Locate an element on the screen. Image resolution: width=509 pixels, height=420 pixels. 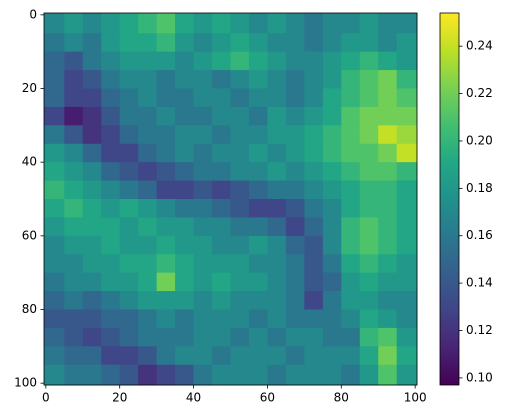
colorbar-tick-label: 0.20 is located at coordinates (479, 140).